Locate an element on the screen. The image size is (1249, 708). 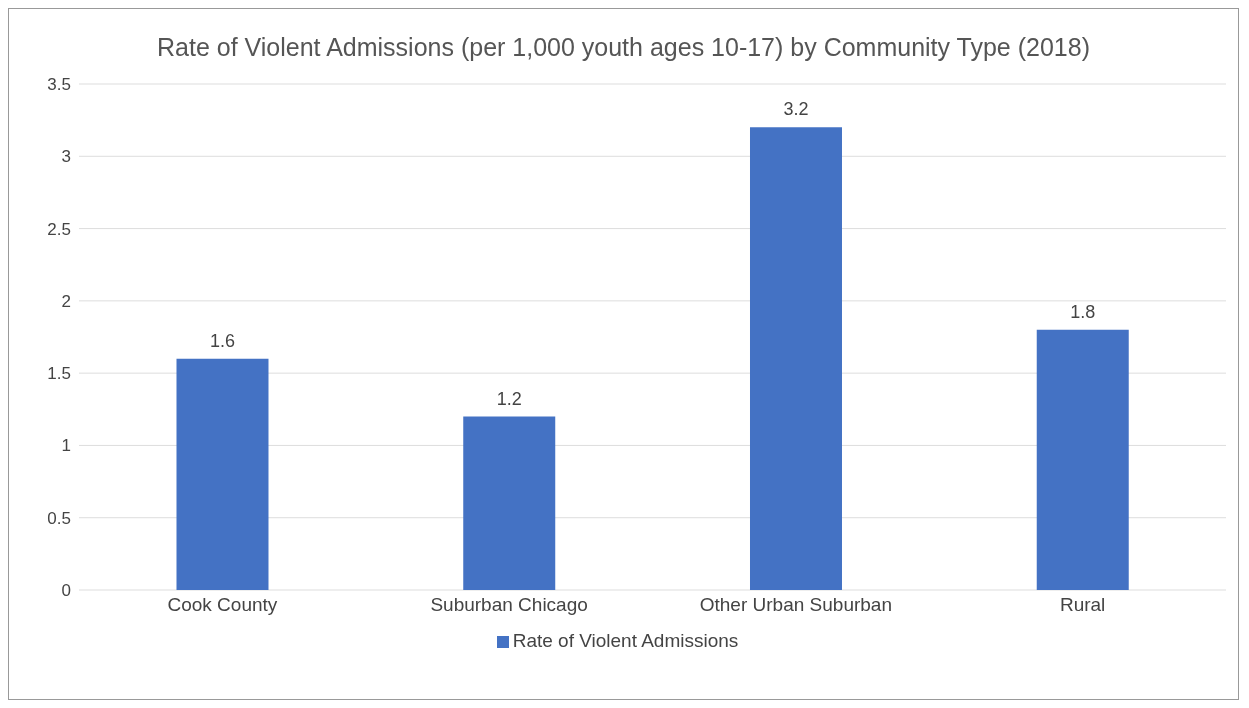
y-tick-label: 1.5 is located at coordinates (59, 374).